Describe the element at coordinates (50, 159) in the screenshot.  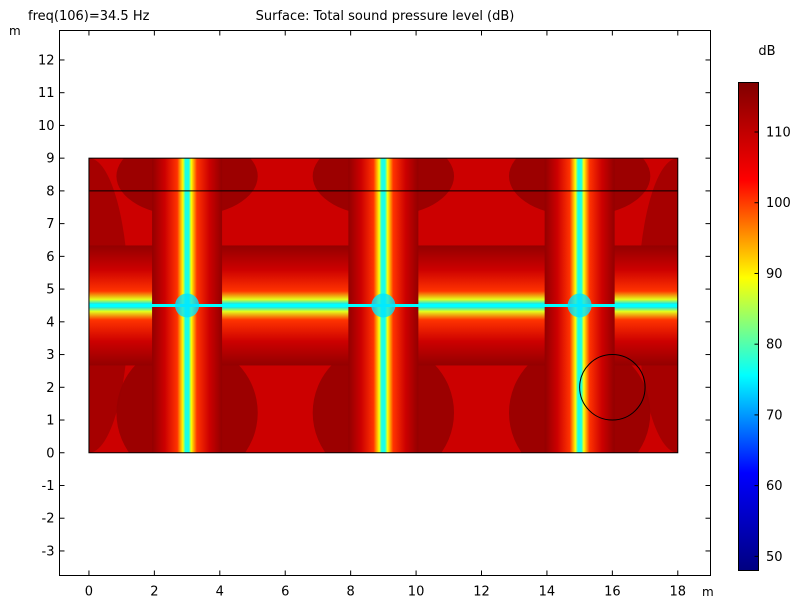
I see `y-tick-label: 9` at that location.